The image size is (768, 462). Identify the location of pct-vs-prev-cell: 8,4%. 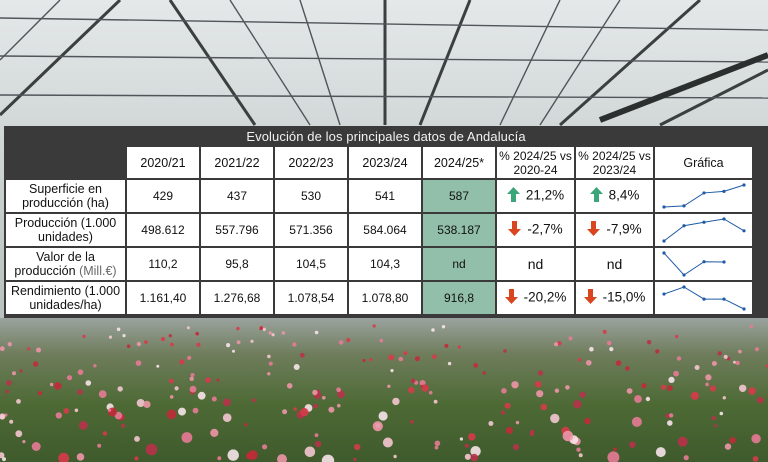
(614, 196).